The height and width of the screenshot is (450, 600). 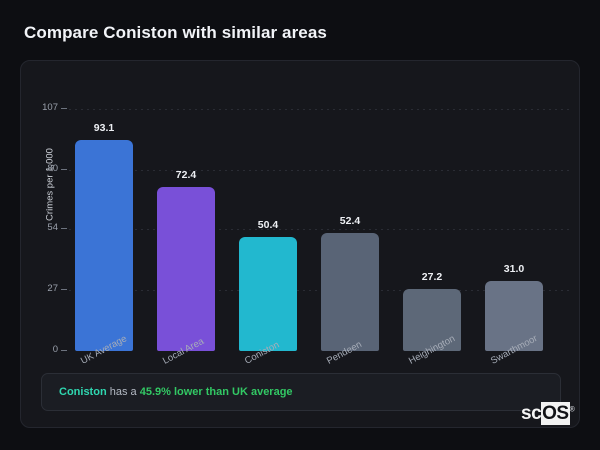 I want to click on insight-comparison: 45.9% lower than UK average, so click(x=216, y=392).